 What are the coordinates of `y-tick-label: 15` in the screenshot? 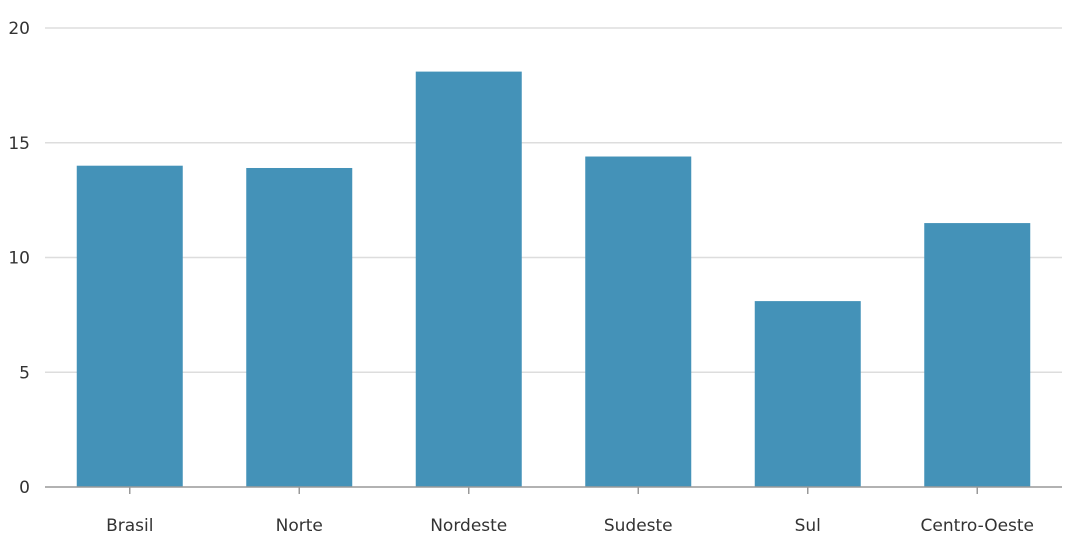 It's located at (19, 144).